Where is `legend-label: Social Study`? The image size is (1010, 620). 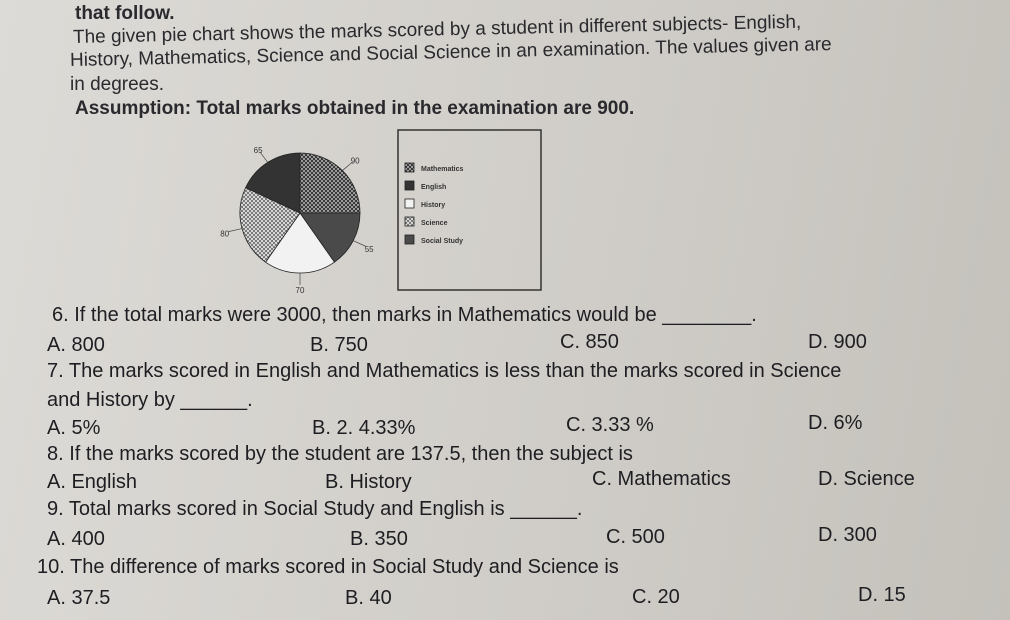
legend-label: Social Study is located at coordinates (442, 241).